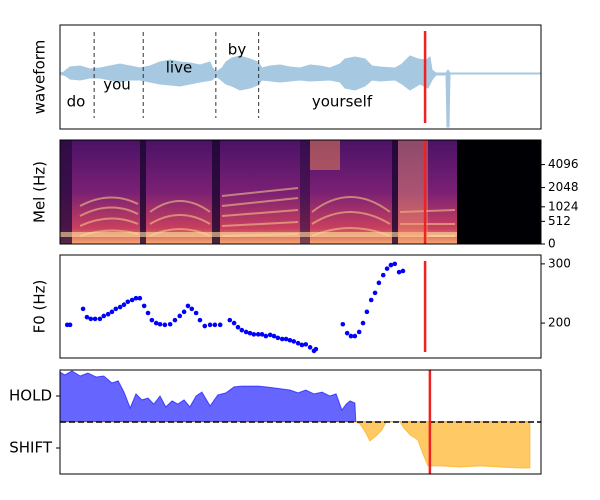 The image size is (600, 500). Describe the element at coordinates (117, 85) in the screenshot. I see `word-label: you` at that location.